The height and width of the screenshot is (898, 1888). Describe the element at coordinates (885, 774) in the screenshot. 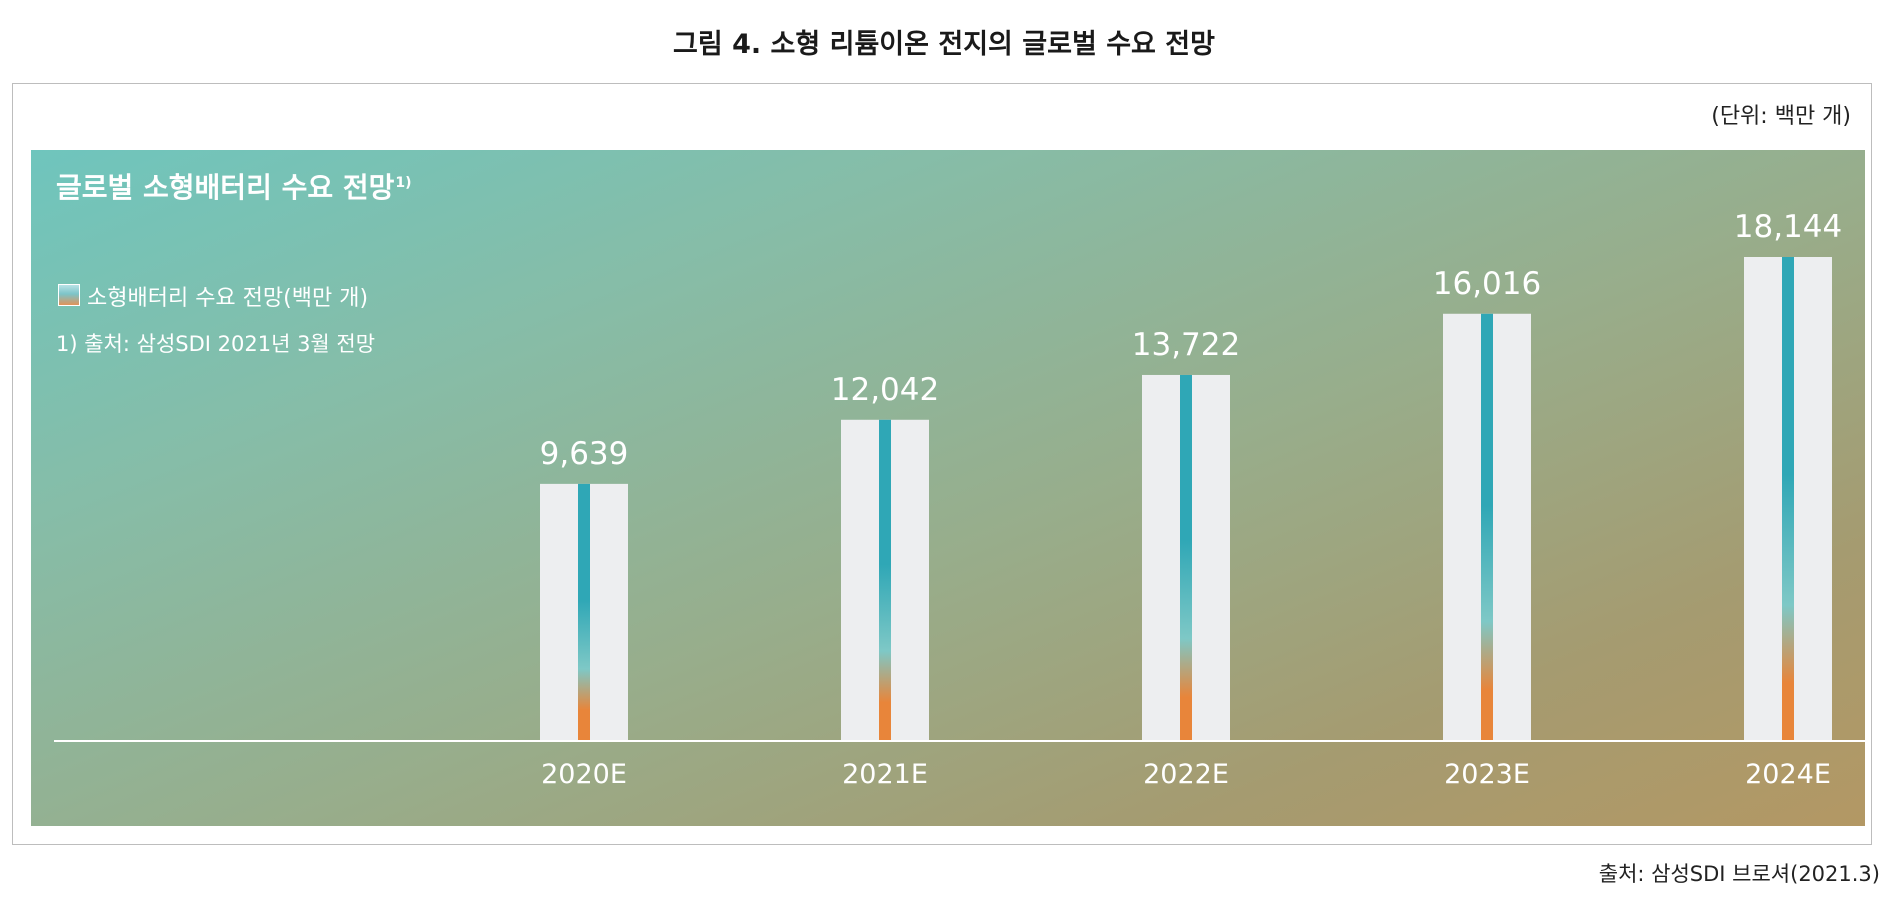

I see `x-tick-label-2021E: 2021E` at that location.